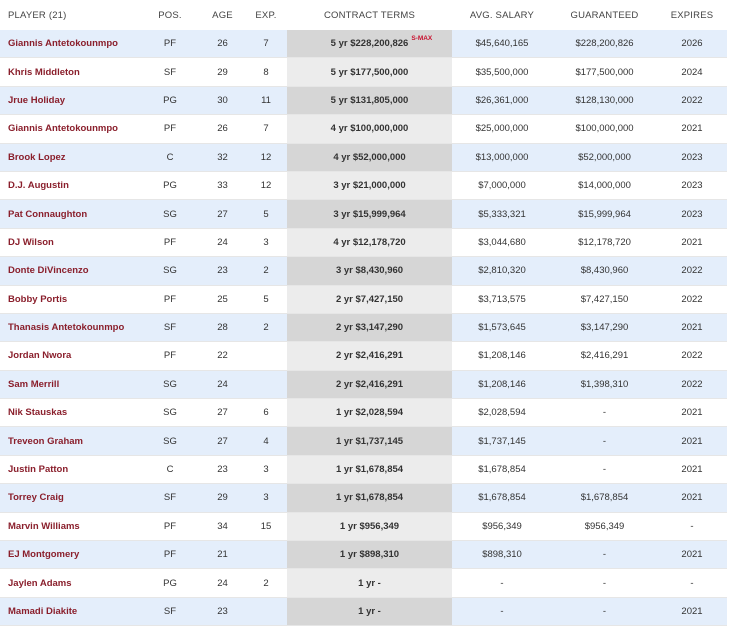  I want to click on avg-salary-cell: $1,737,145, so click(502, 441).